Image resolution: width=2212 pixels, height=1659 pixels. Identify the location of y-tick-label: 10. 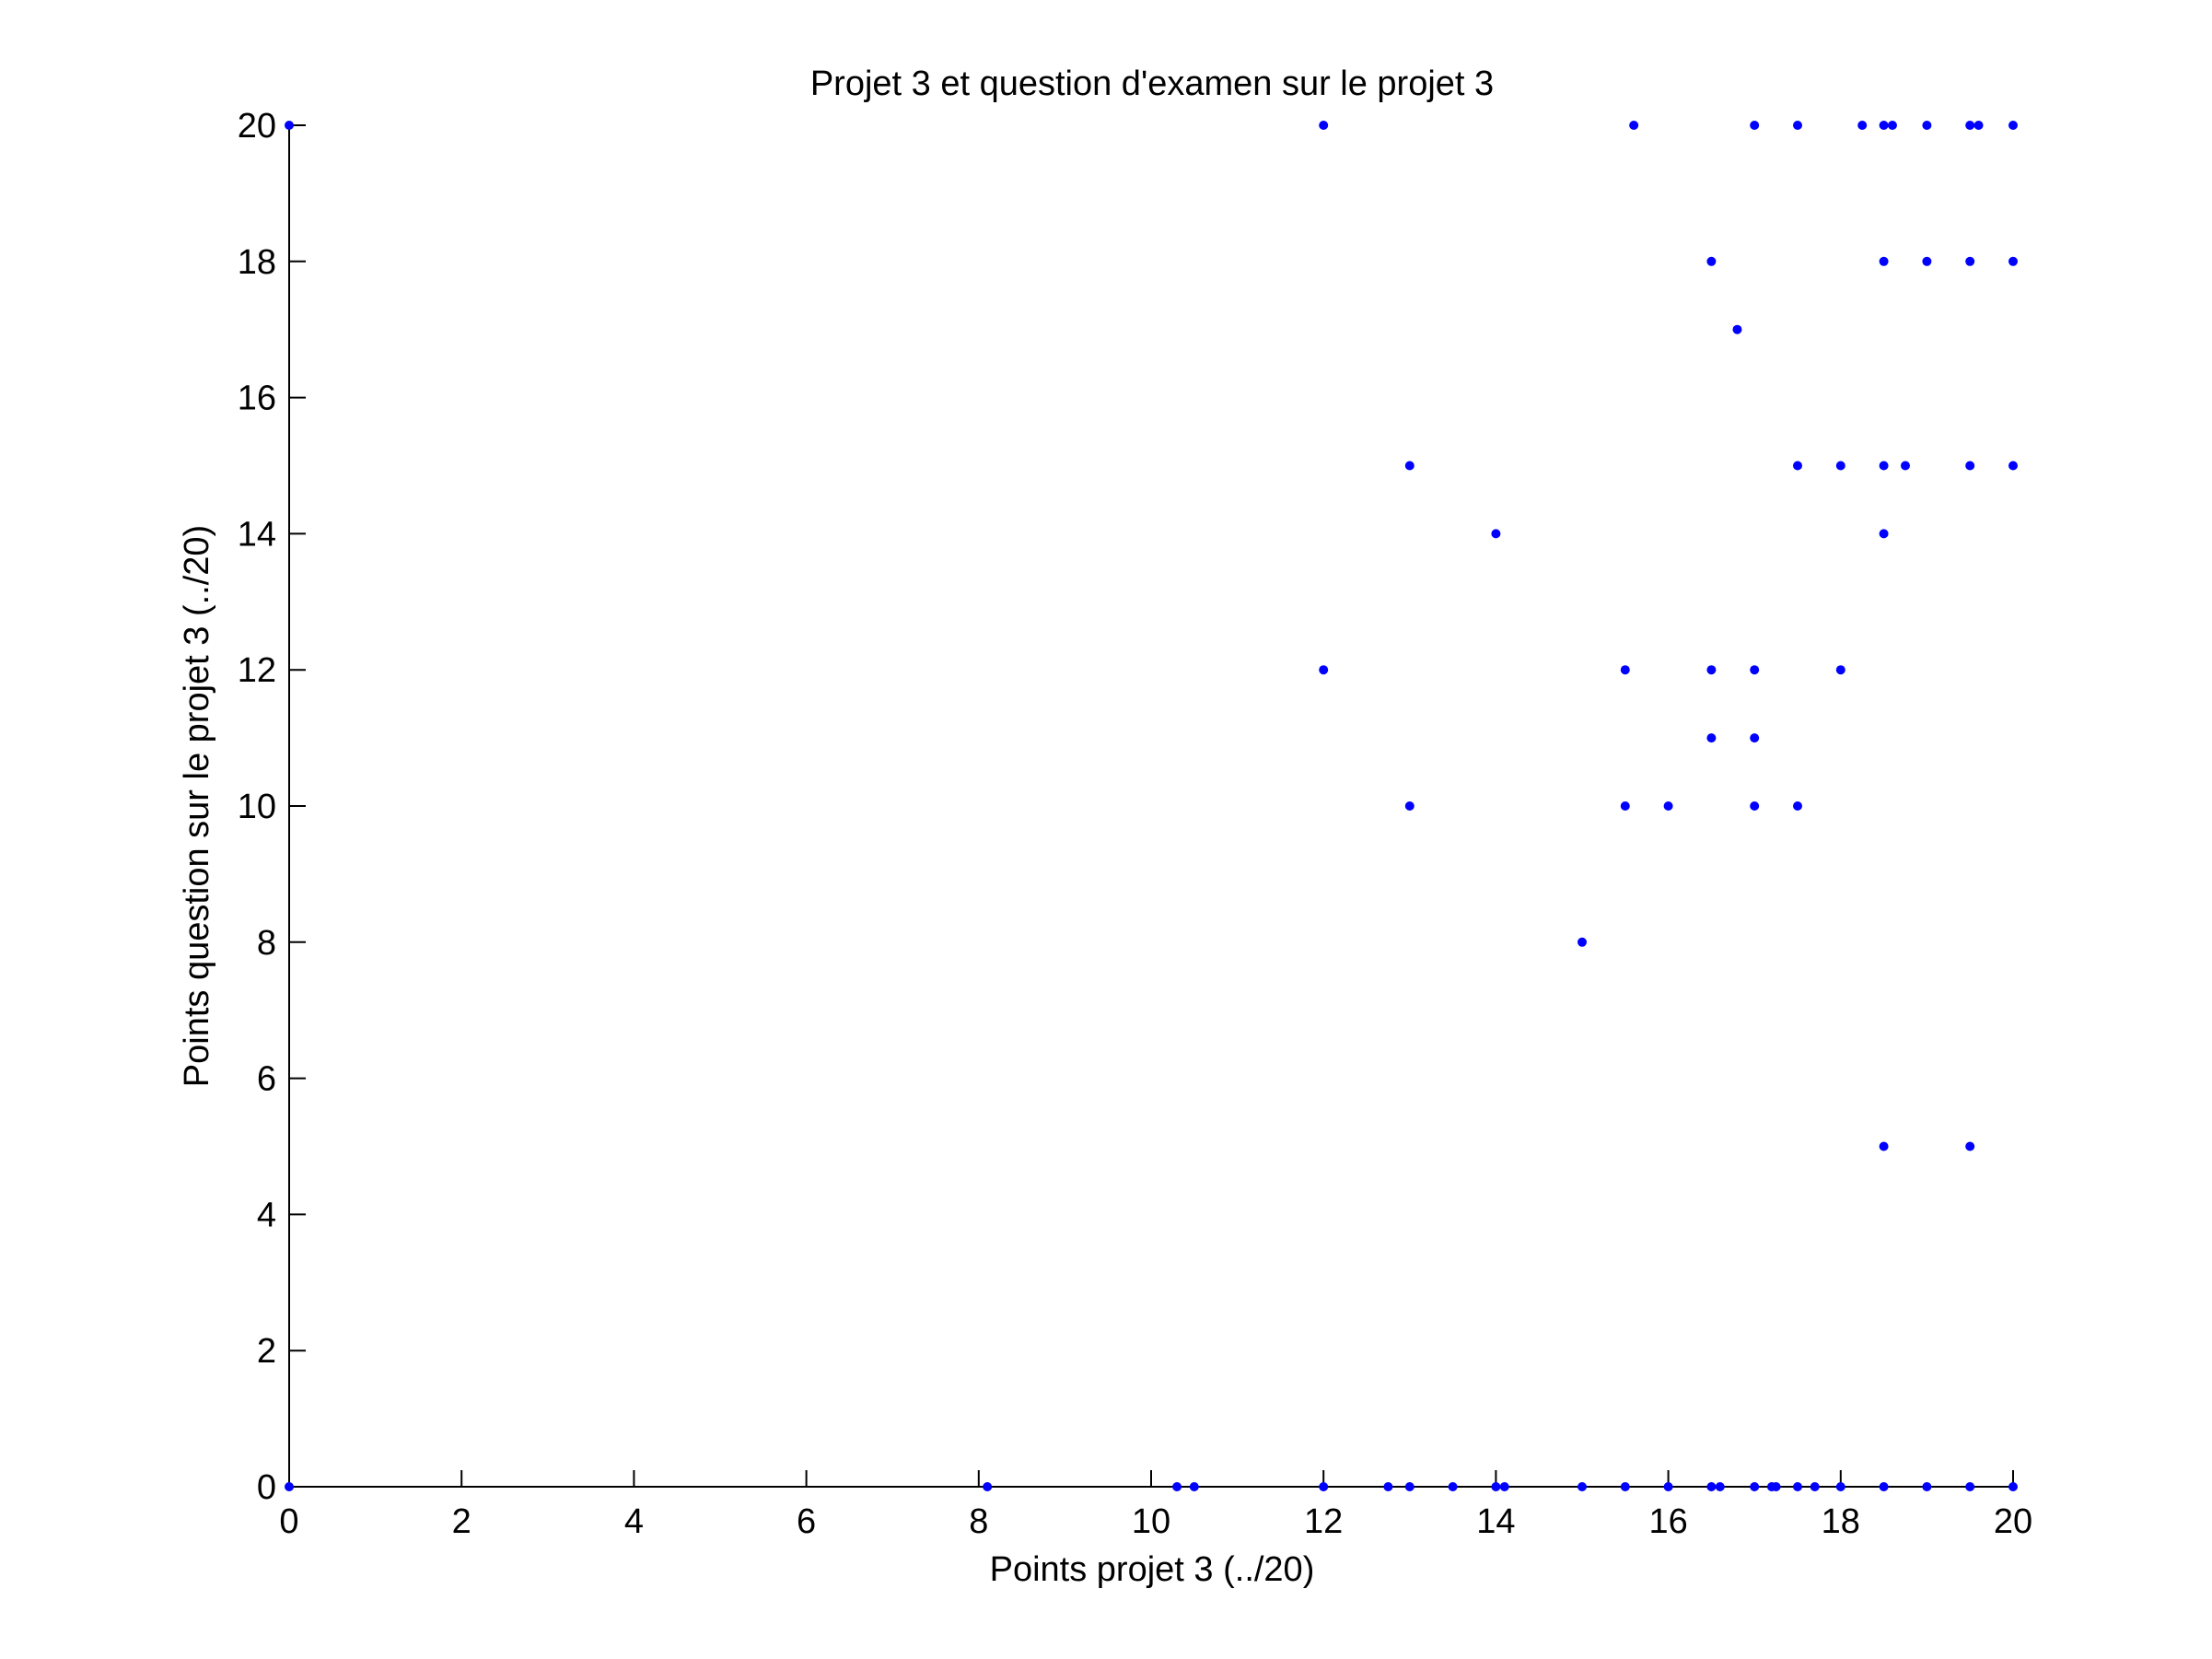
(257, 807).